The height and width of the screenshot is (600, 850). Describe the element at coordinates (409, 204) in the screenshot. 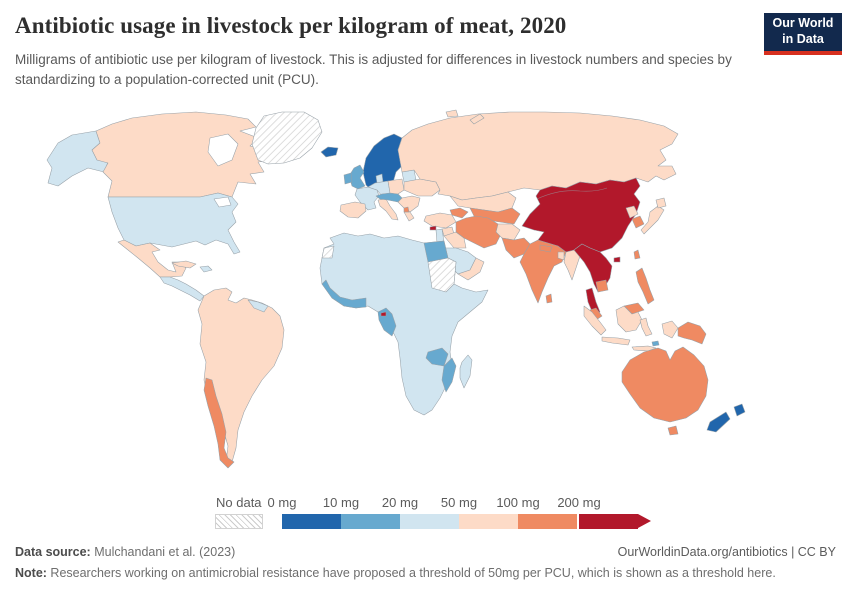

I see `region-balkans` at that location.